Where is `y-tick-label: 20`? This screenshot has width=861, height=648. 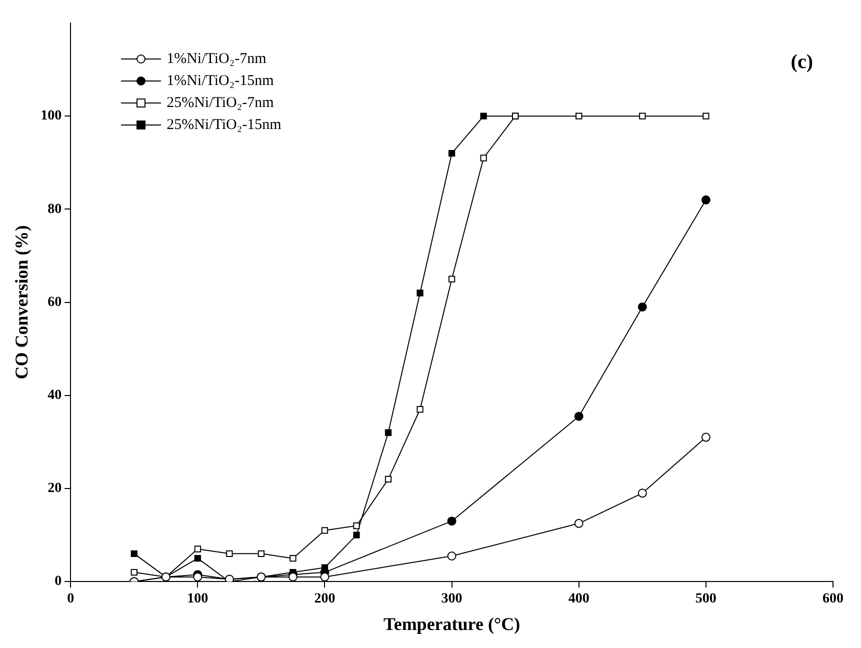 y-tick-label: 20 is located at coordinates (55, 488).